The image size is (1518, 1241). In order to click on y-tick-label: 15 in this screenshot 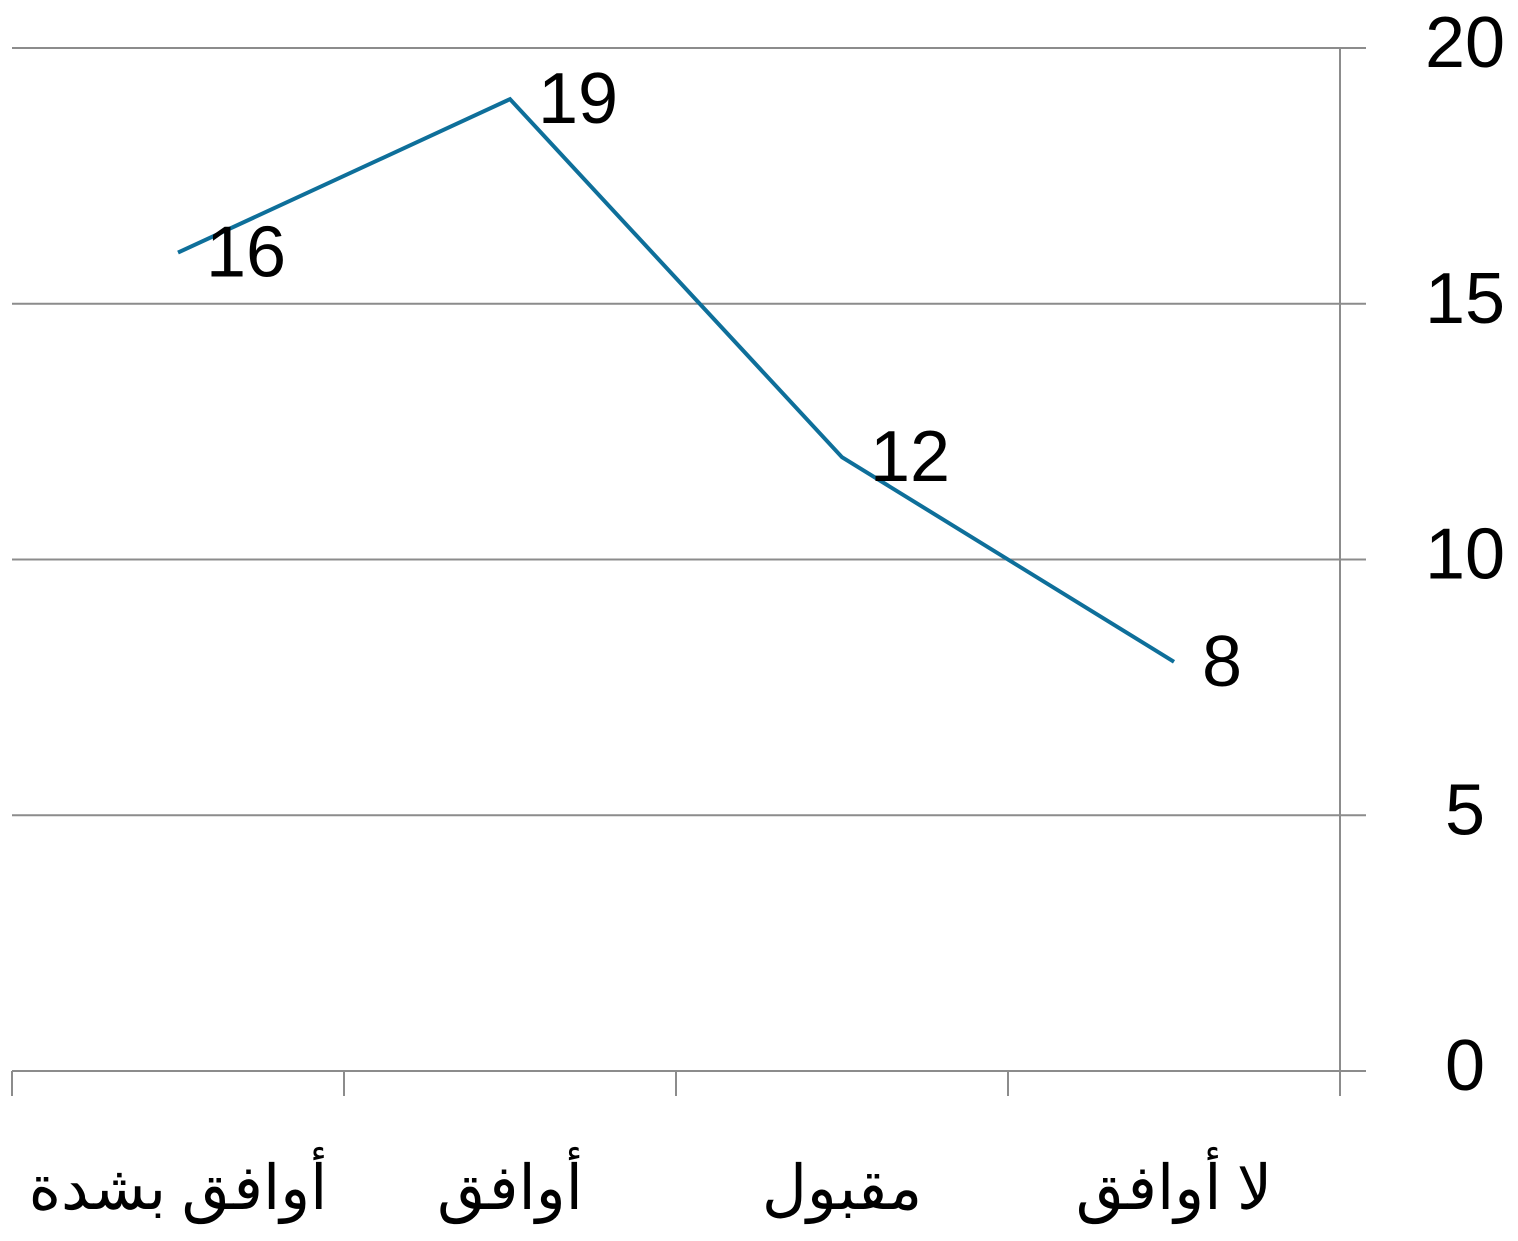, I will do `click(1465, 299)`.